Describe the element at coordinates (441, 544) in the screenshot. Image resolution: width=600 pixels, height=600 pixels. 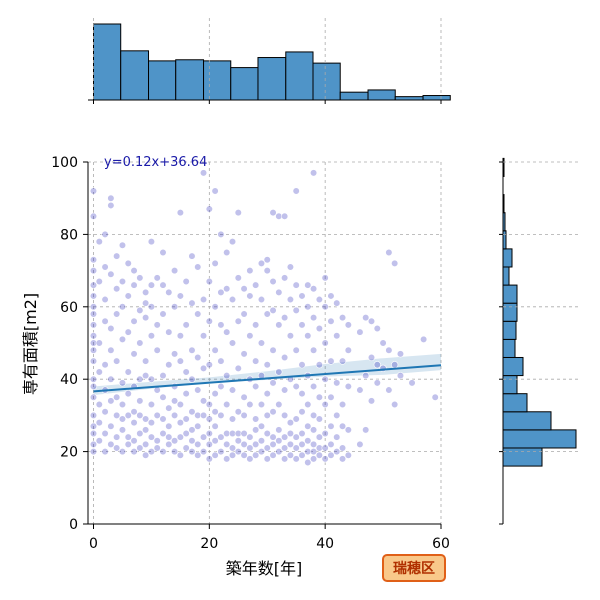
I see `x-tick-label: 60` at that location.